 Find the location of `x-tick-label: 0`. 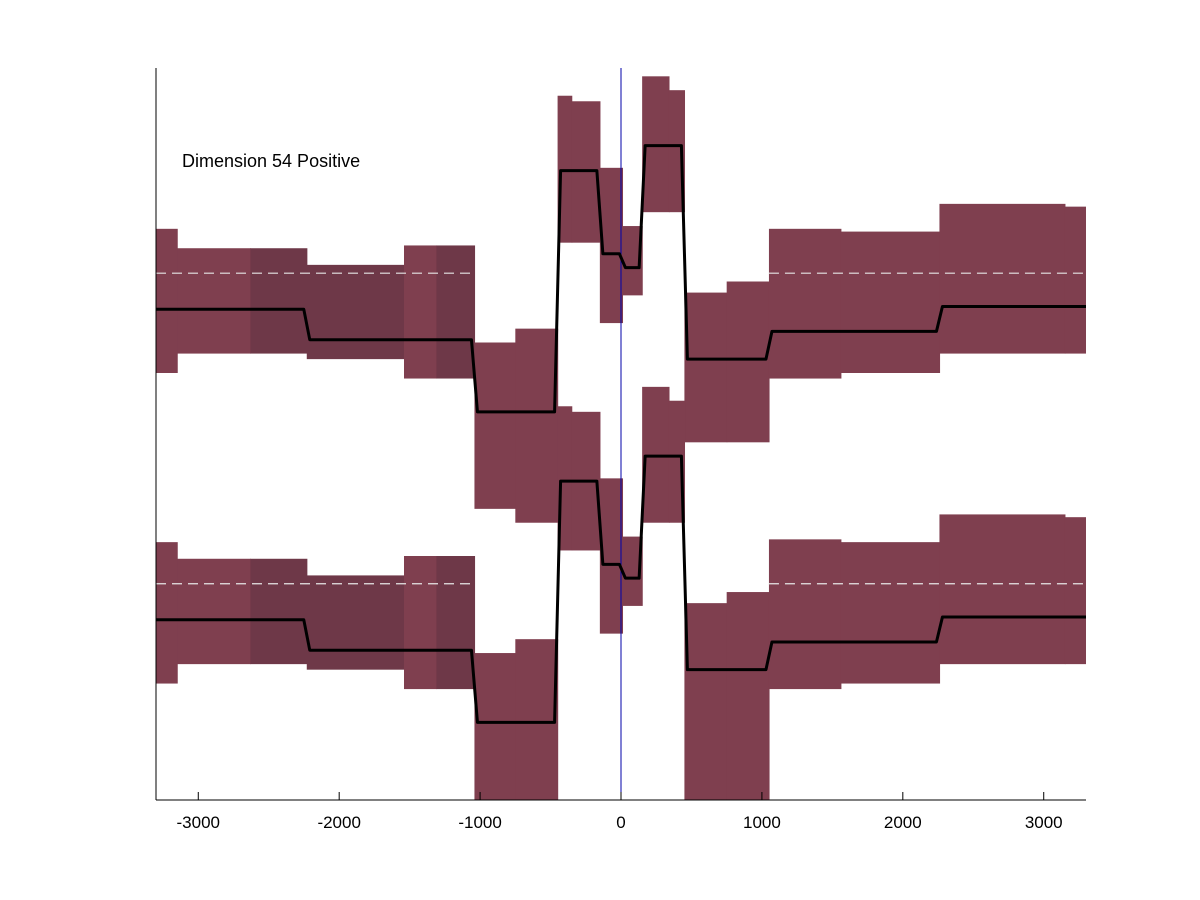

x-tick-label: 0 is located at coordinates (620, 822).